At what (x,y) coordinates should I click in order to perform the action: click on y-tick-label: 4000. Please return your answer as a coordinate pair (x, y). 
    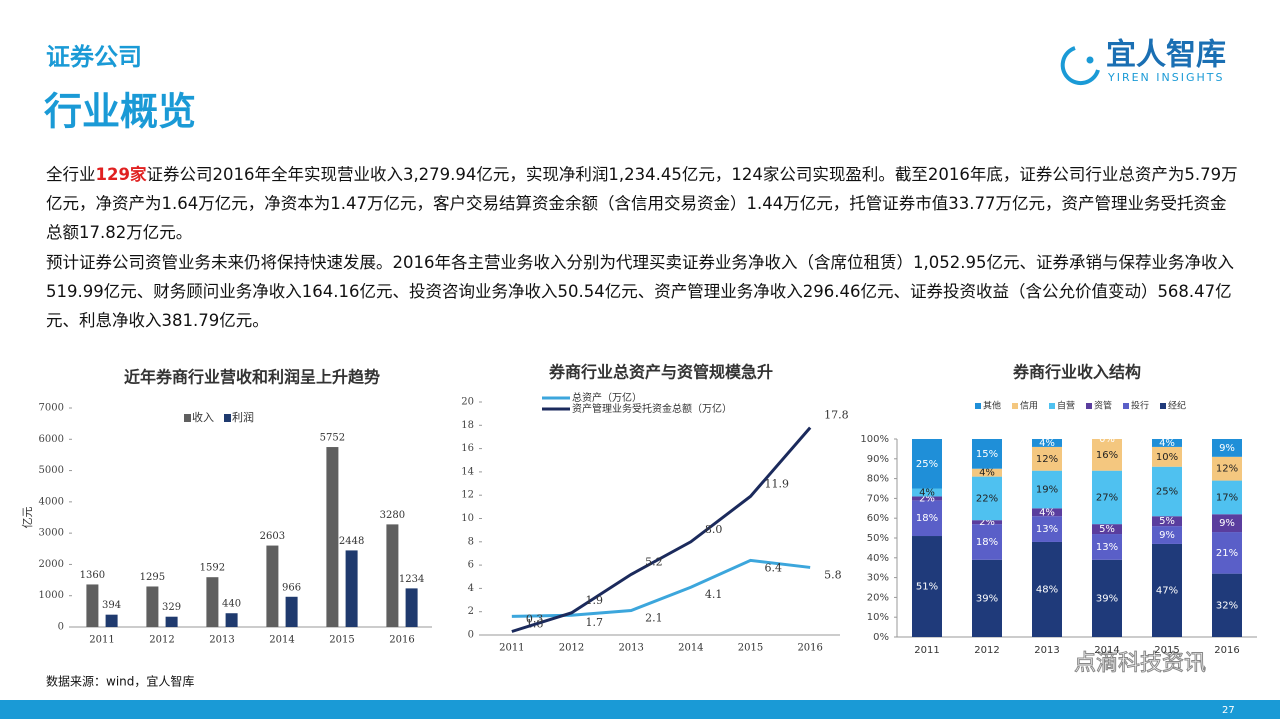
    Looking at the image, I should click on (51, 501).